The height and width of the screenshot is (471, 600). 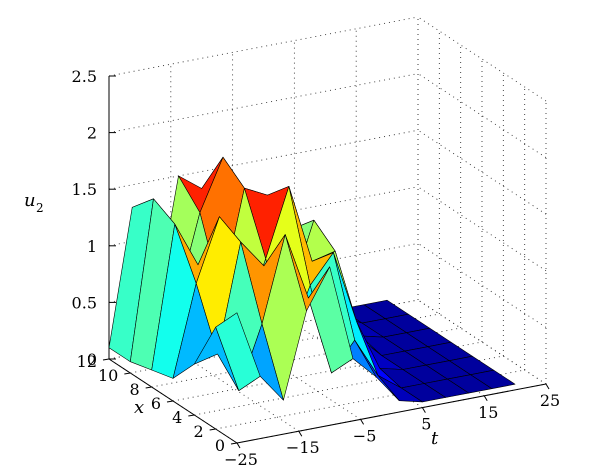 I want to click on t-tick-label: 25, so click(x=550, y=400).